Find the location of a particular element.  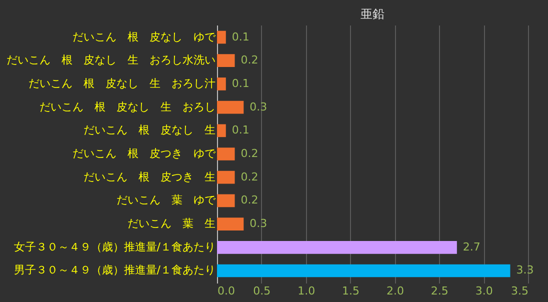

y-tick-label: だいこん 根 皮つき ゆで is located at coordinates (144, 153).